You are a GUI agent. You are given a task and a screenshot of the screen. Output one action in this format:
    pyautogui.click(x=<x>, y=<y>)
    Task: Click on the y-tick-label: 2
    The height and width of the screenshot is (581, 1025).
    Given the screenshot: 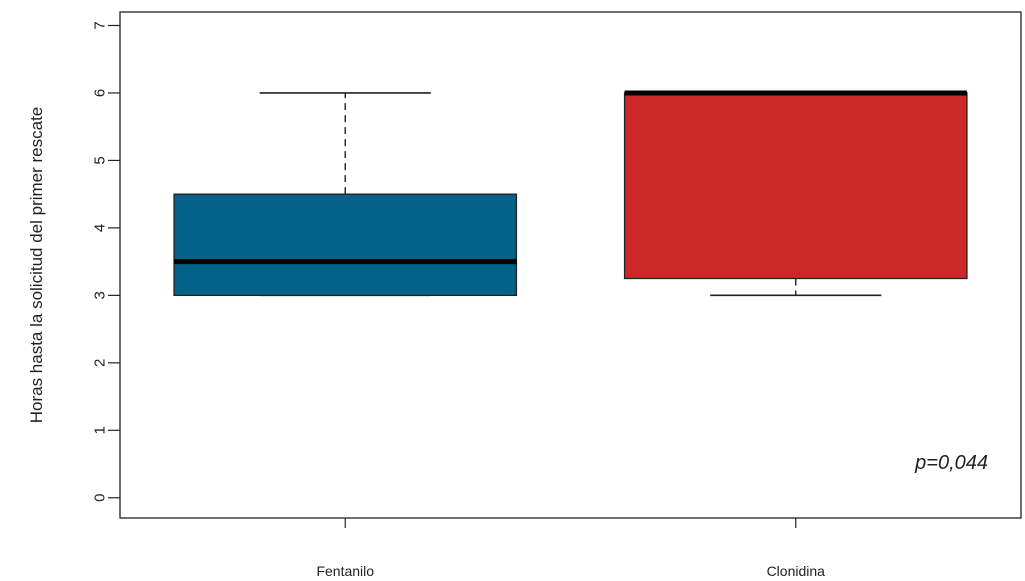 What is the action you would take?
    pyautogui.click(x=100, y=363)
    